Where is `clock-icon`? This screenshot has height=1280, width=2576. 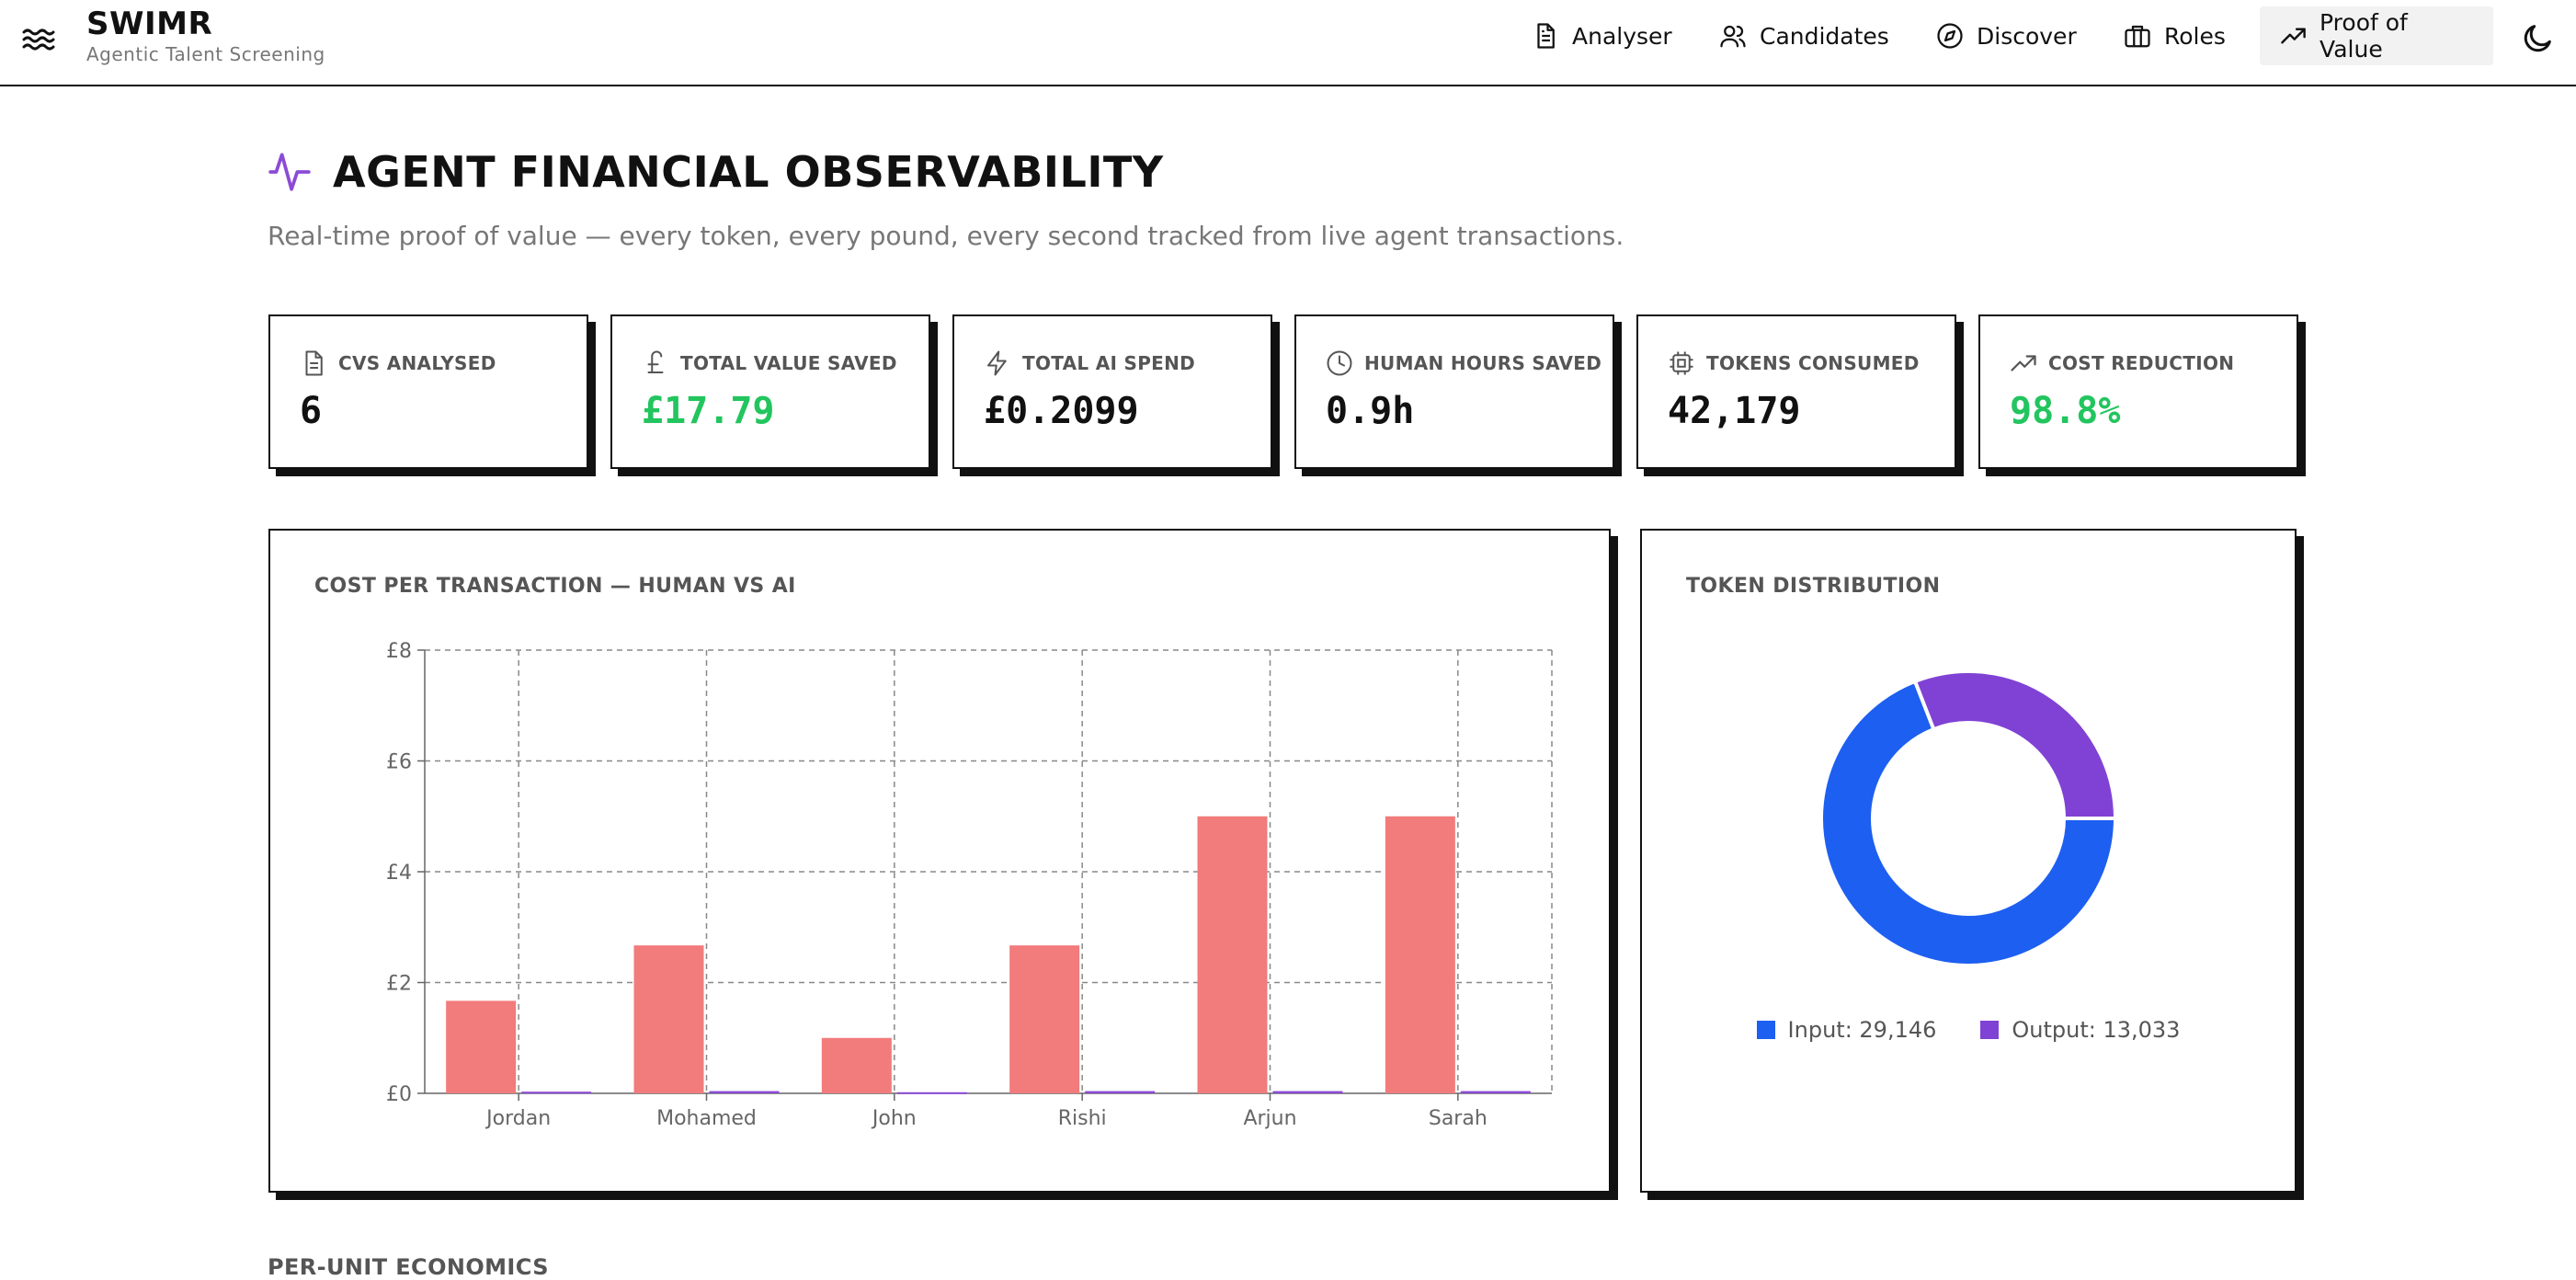 clock-icon is located at coordinates (1339, 363).